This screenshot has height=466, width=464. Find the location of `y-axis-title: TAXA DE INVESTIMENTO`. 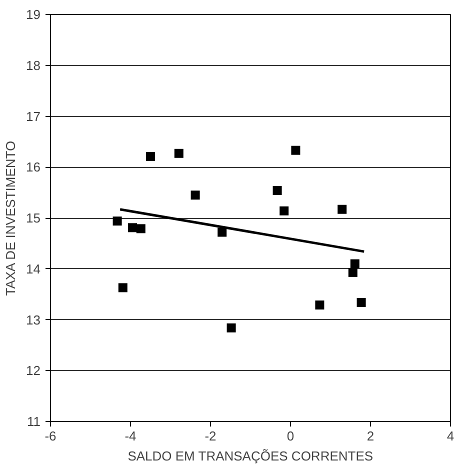

y-axis-title: TAXA DE INVESTIMENTO is located at coordinates (10, 218).